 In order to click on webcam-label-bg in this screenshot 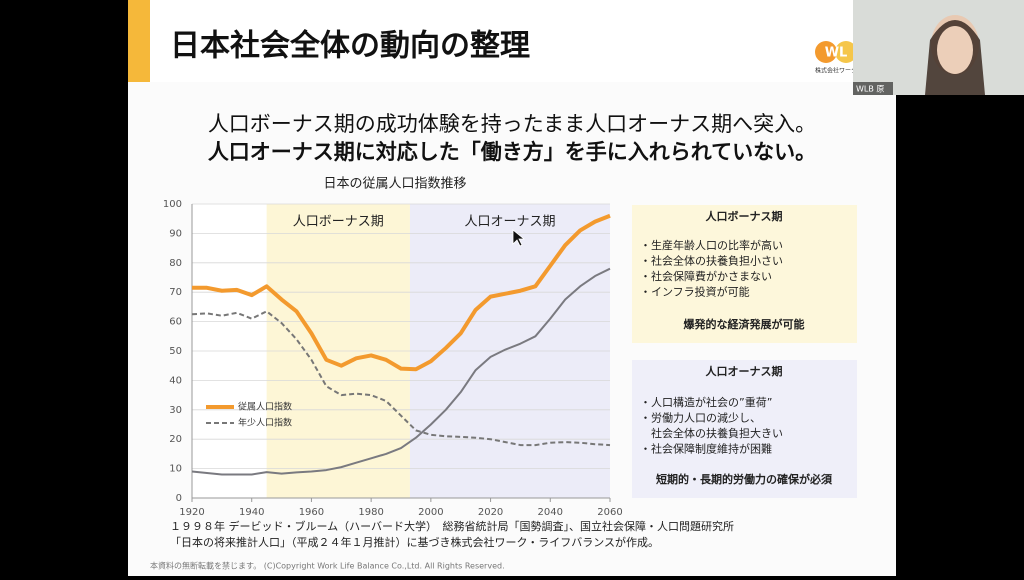, I will do `click(873, 88)`.